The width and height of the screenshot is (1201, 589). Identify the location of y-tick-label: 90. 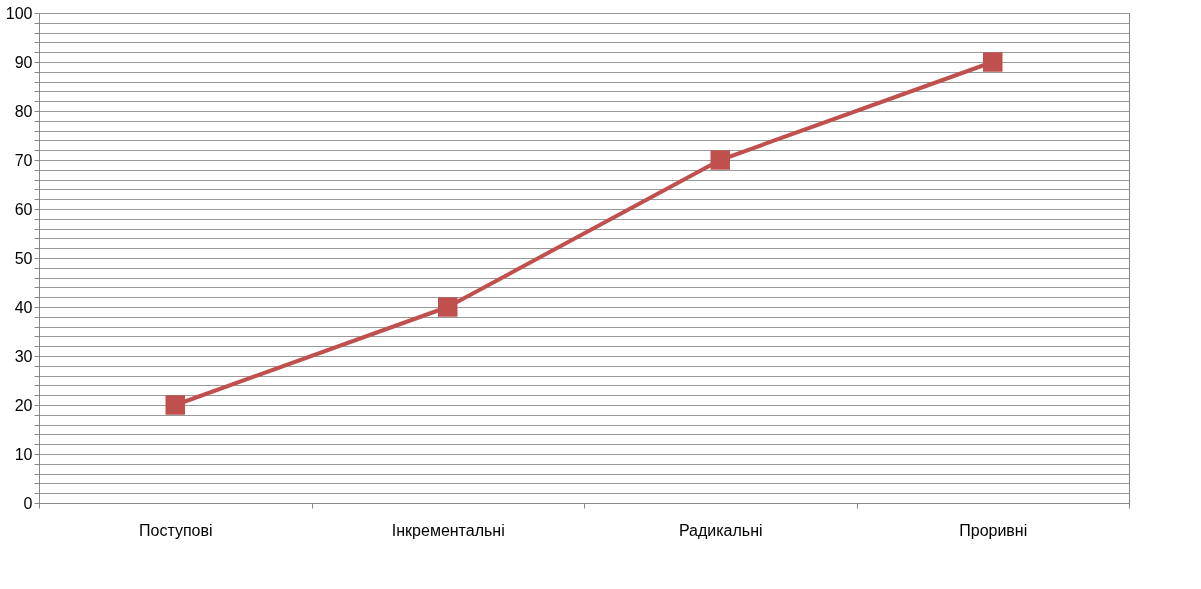
(23, 62).